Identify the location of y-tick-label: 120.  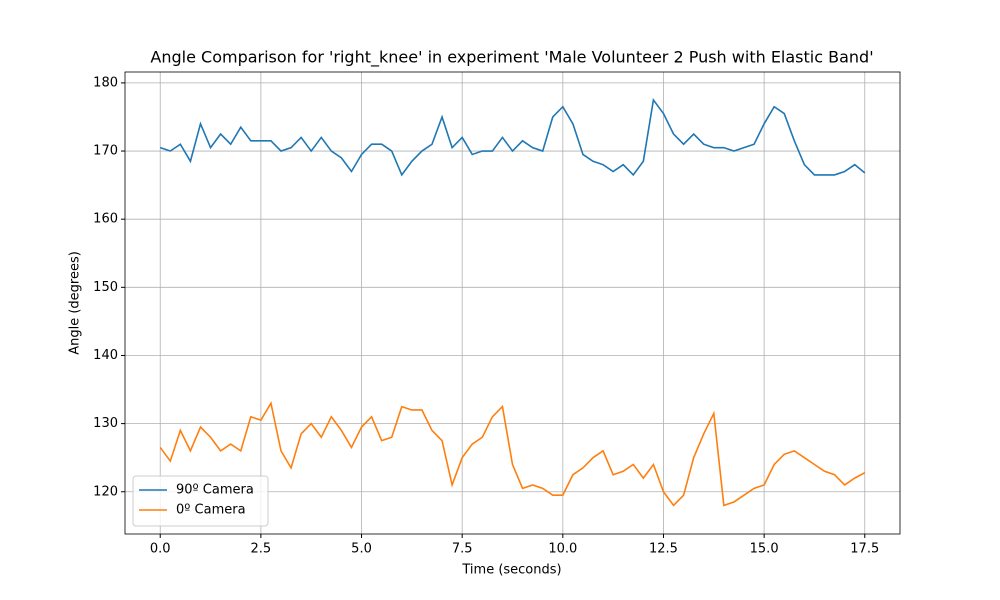
(105, 491).